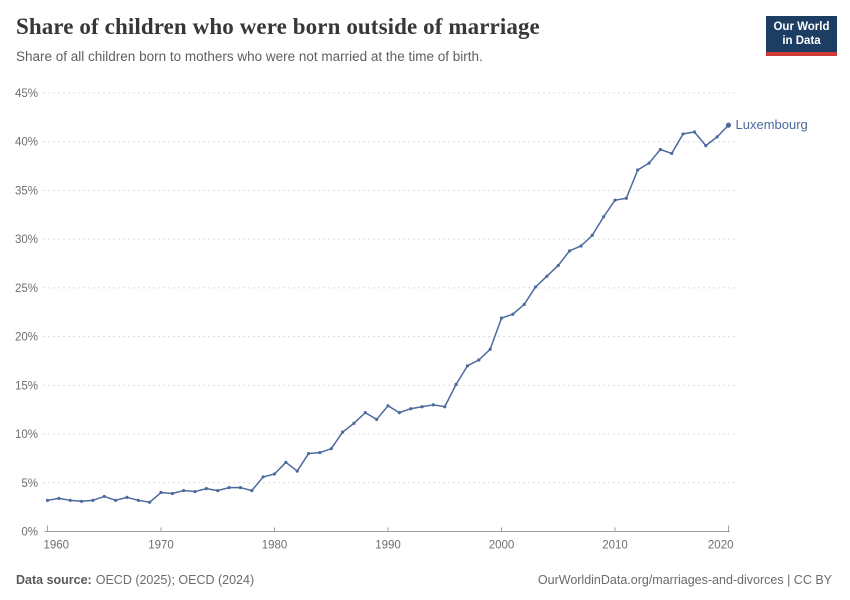  I want to click on x-axis-tick-label: 2000, so click(502, 546).